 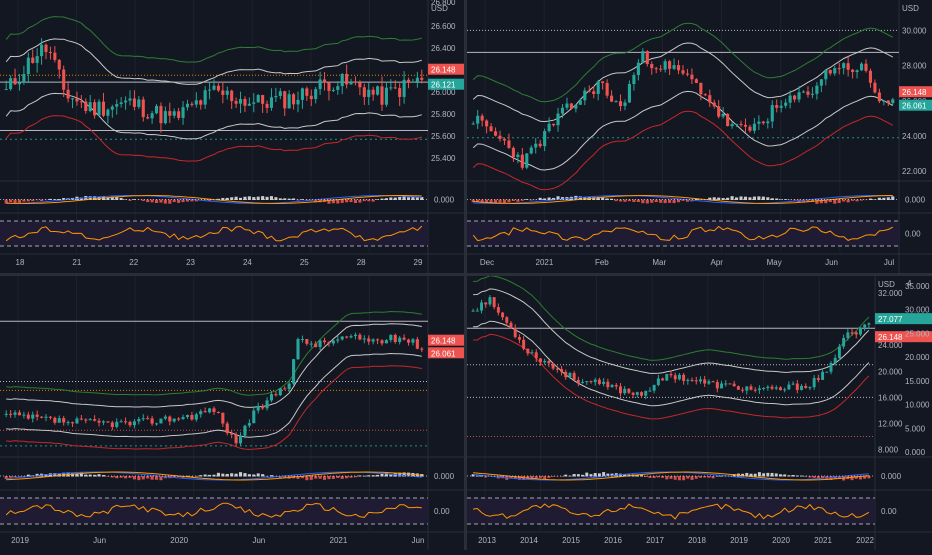 I want to click on x-tick-label: Apr, so click(x=716, y=262).